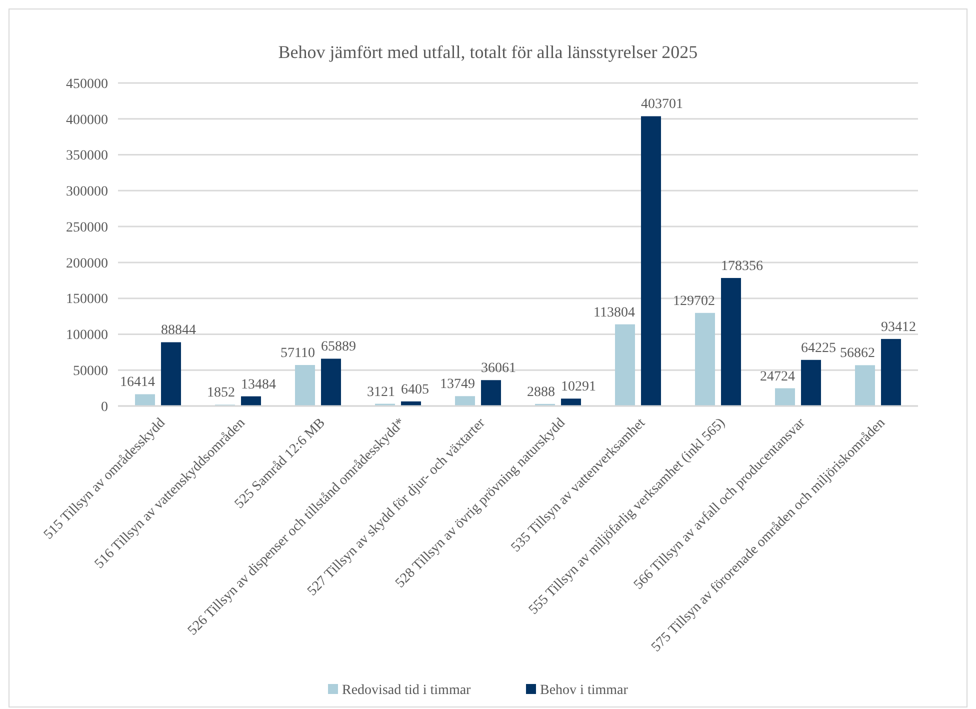 This screenshot has width=976, height=709. Describe the element at coordinates (87, 84) in the screenshot. I see `y-tick-label: 450000` at that location.